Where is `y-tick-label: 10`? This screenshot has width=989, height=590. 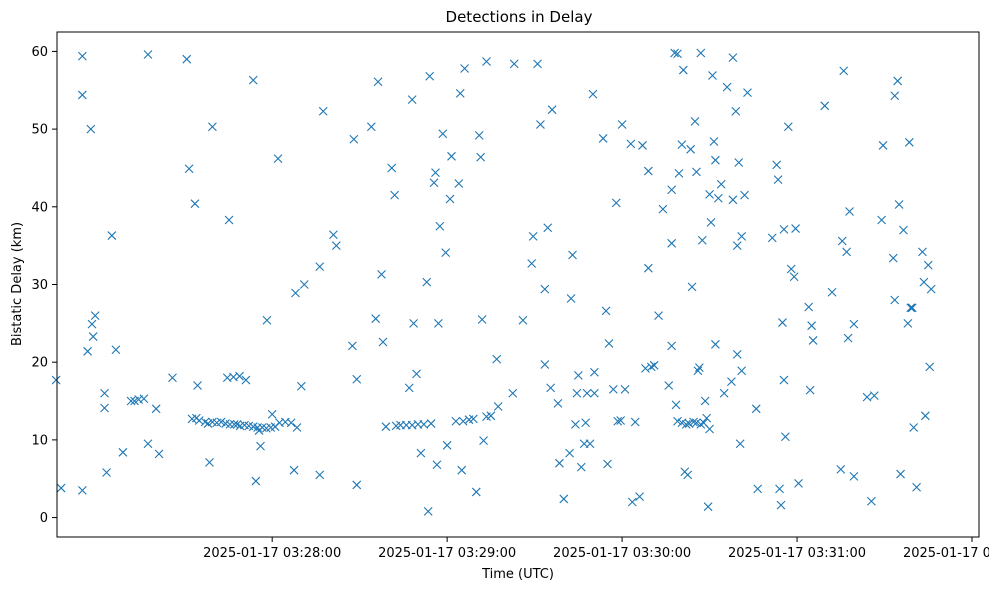 y-tick-label: 10 is located at coordinates (39, 440).